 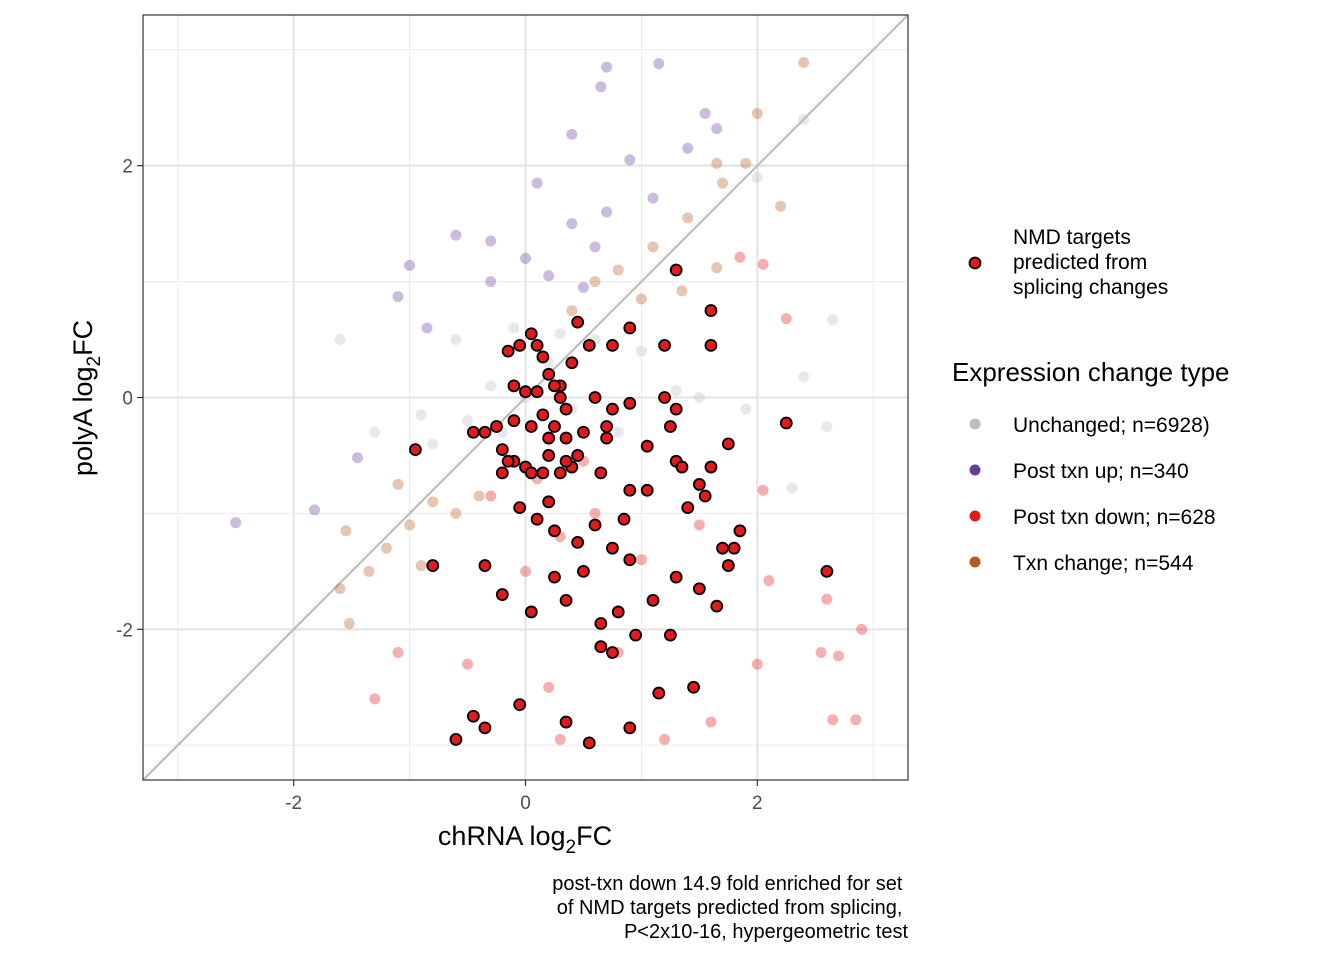 What do you see at coordinates (94, 361) in the screenshot?
I see `y-axis-title-subscript: 2` at bounding box center [94, 361].